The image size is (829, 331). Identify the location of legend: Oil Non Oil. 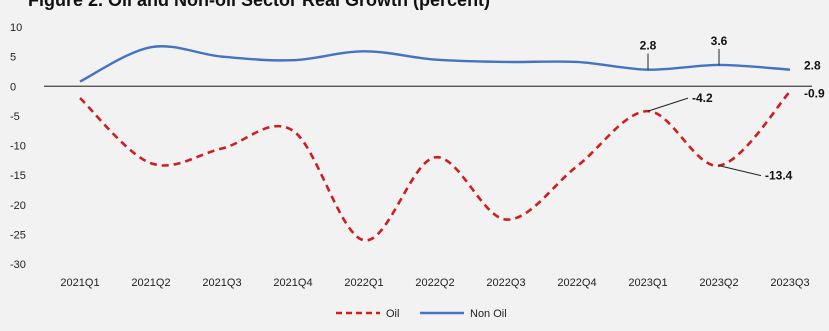
(421, 314).